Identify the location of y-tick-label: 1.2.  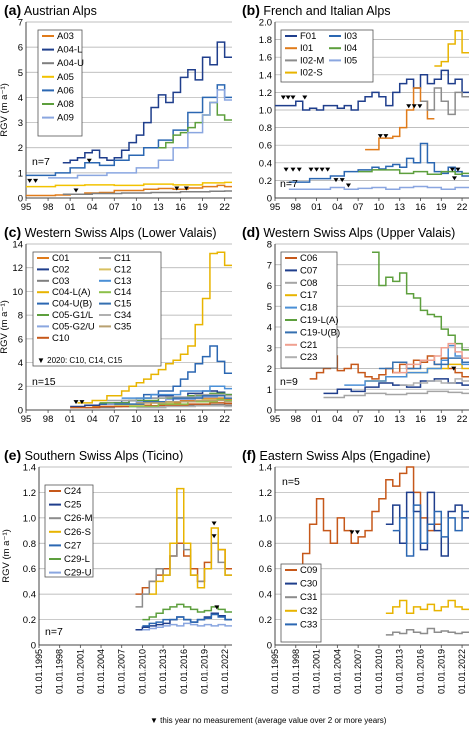
(265, 493).